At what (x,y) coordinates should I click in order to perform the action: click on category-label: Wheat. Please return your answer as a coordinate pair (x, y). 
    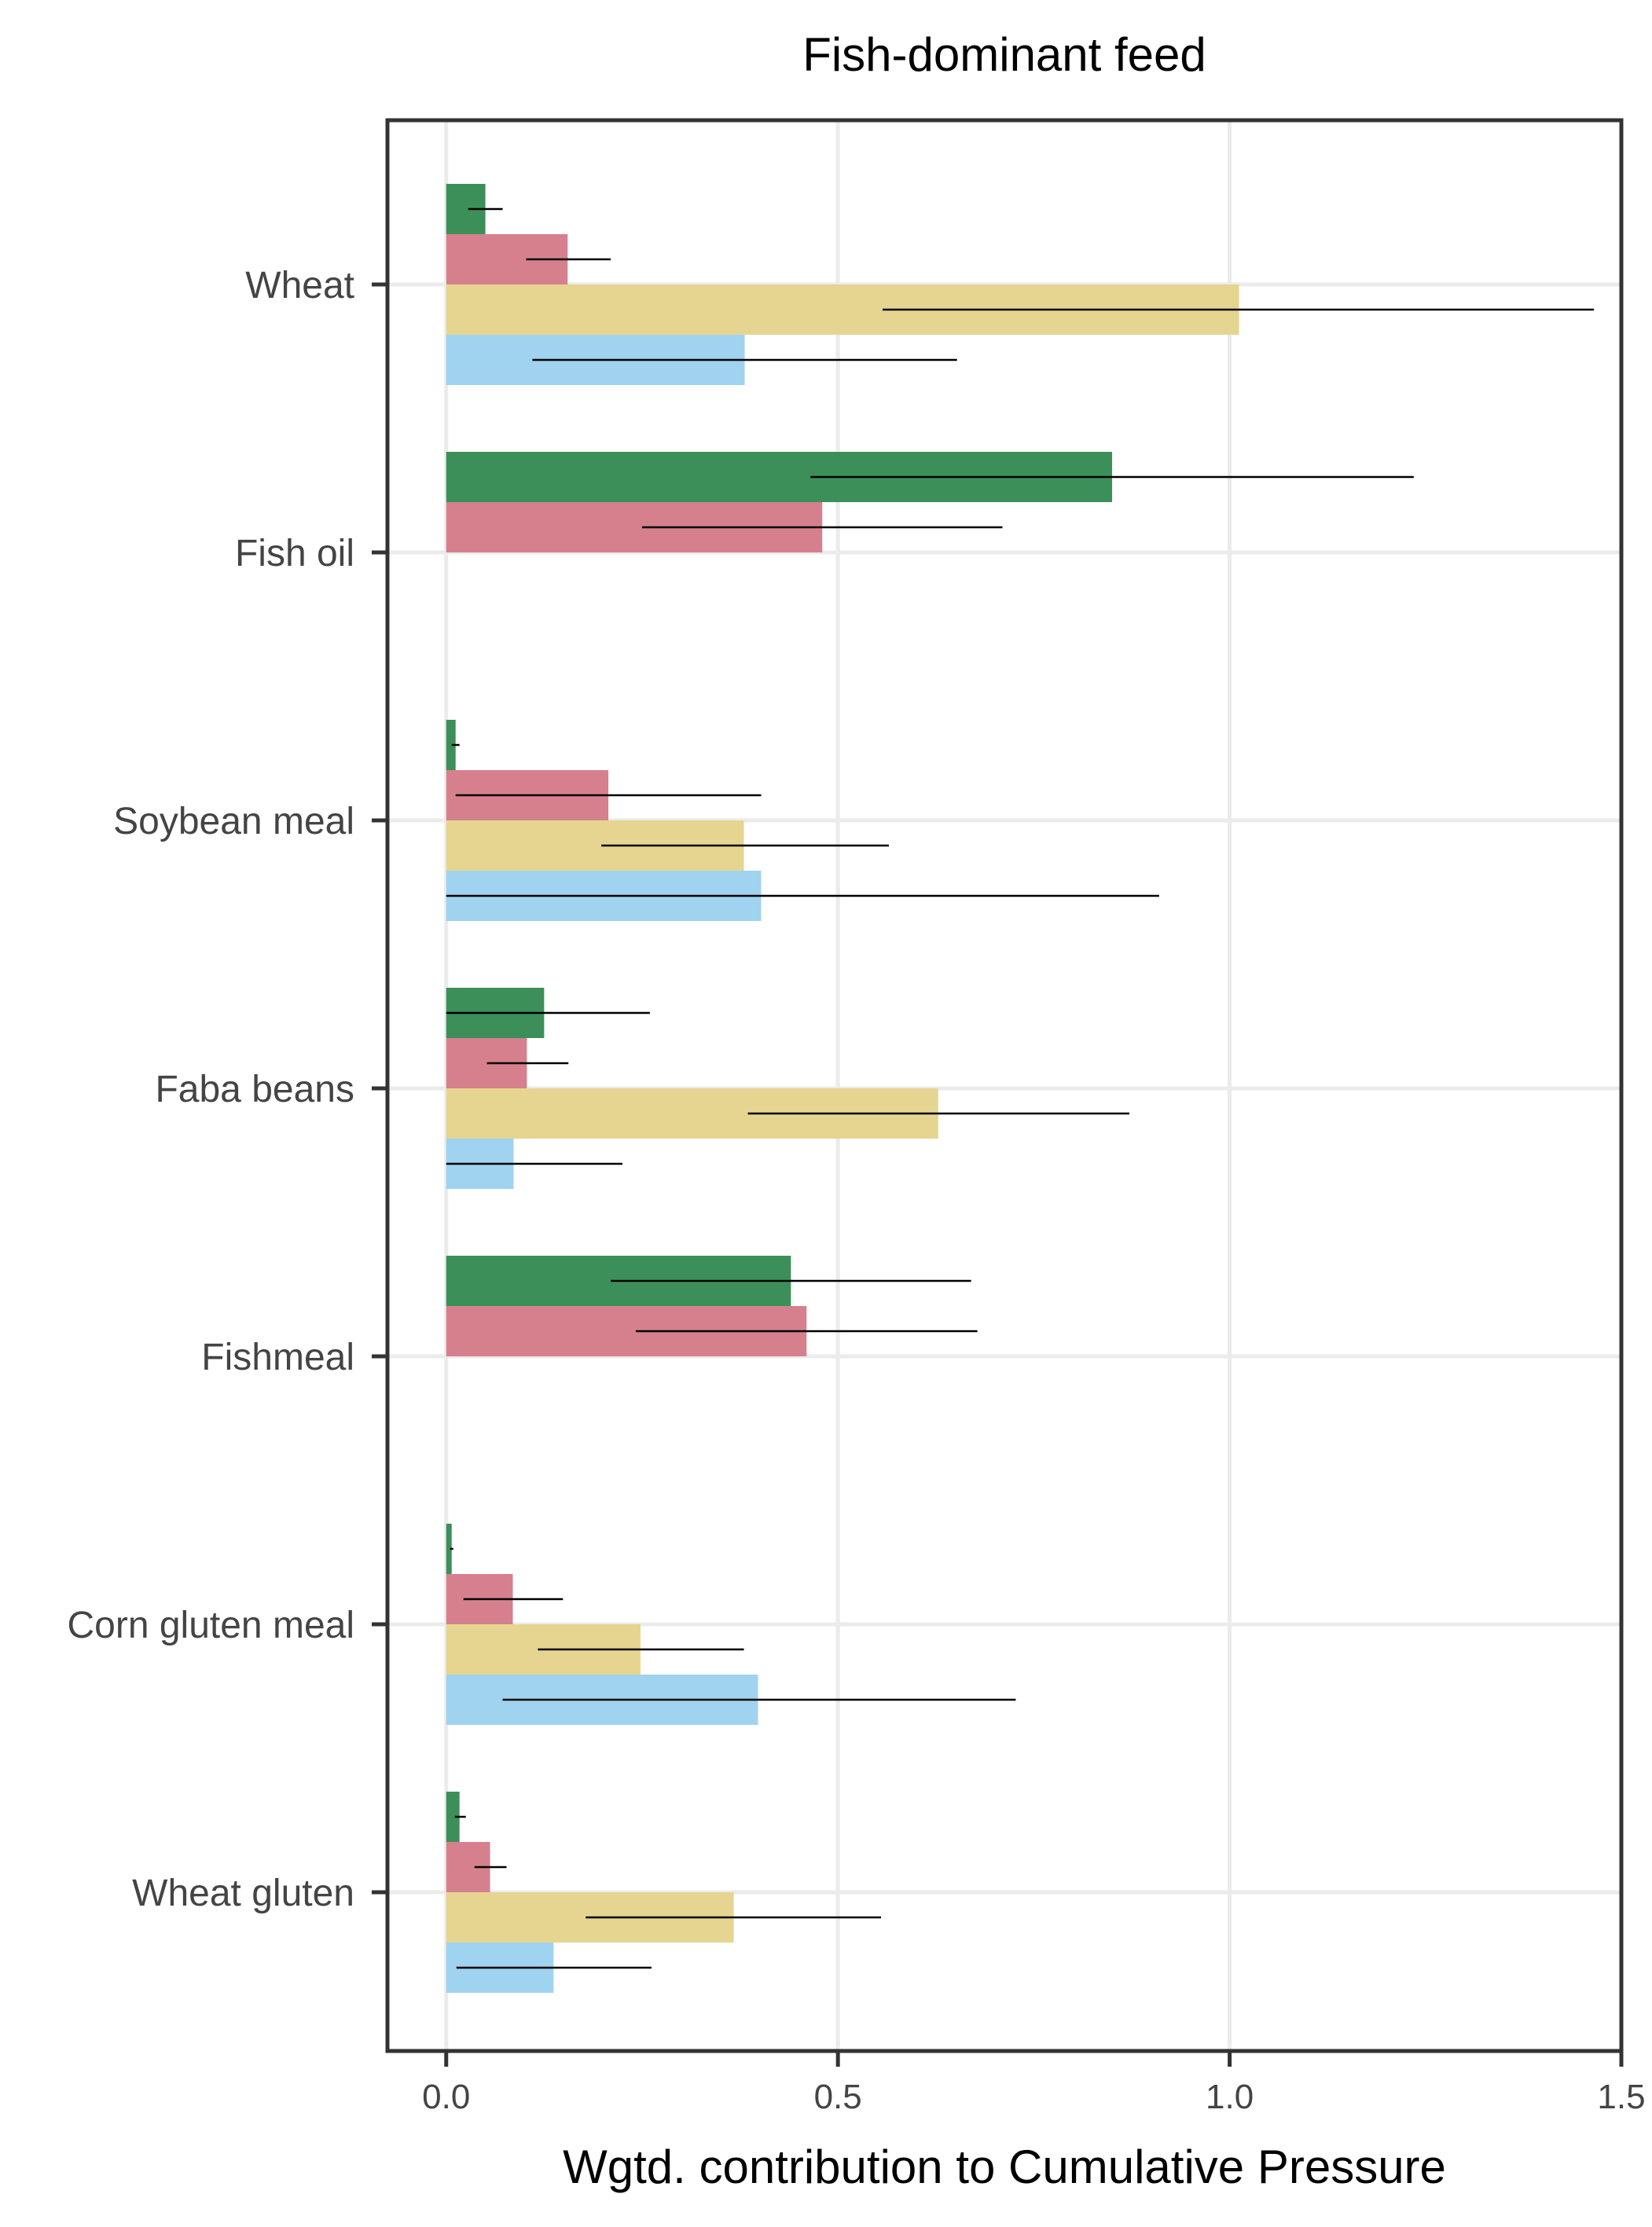
    Looking at the image, I should click on (299, 285).